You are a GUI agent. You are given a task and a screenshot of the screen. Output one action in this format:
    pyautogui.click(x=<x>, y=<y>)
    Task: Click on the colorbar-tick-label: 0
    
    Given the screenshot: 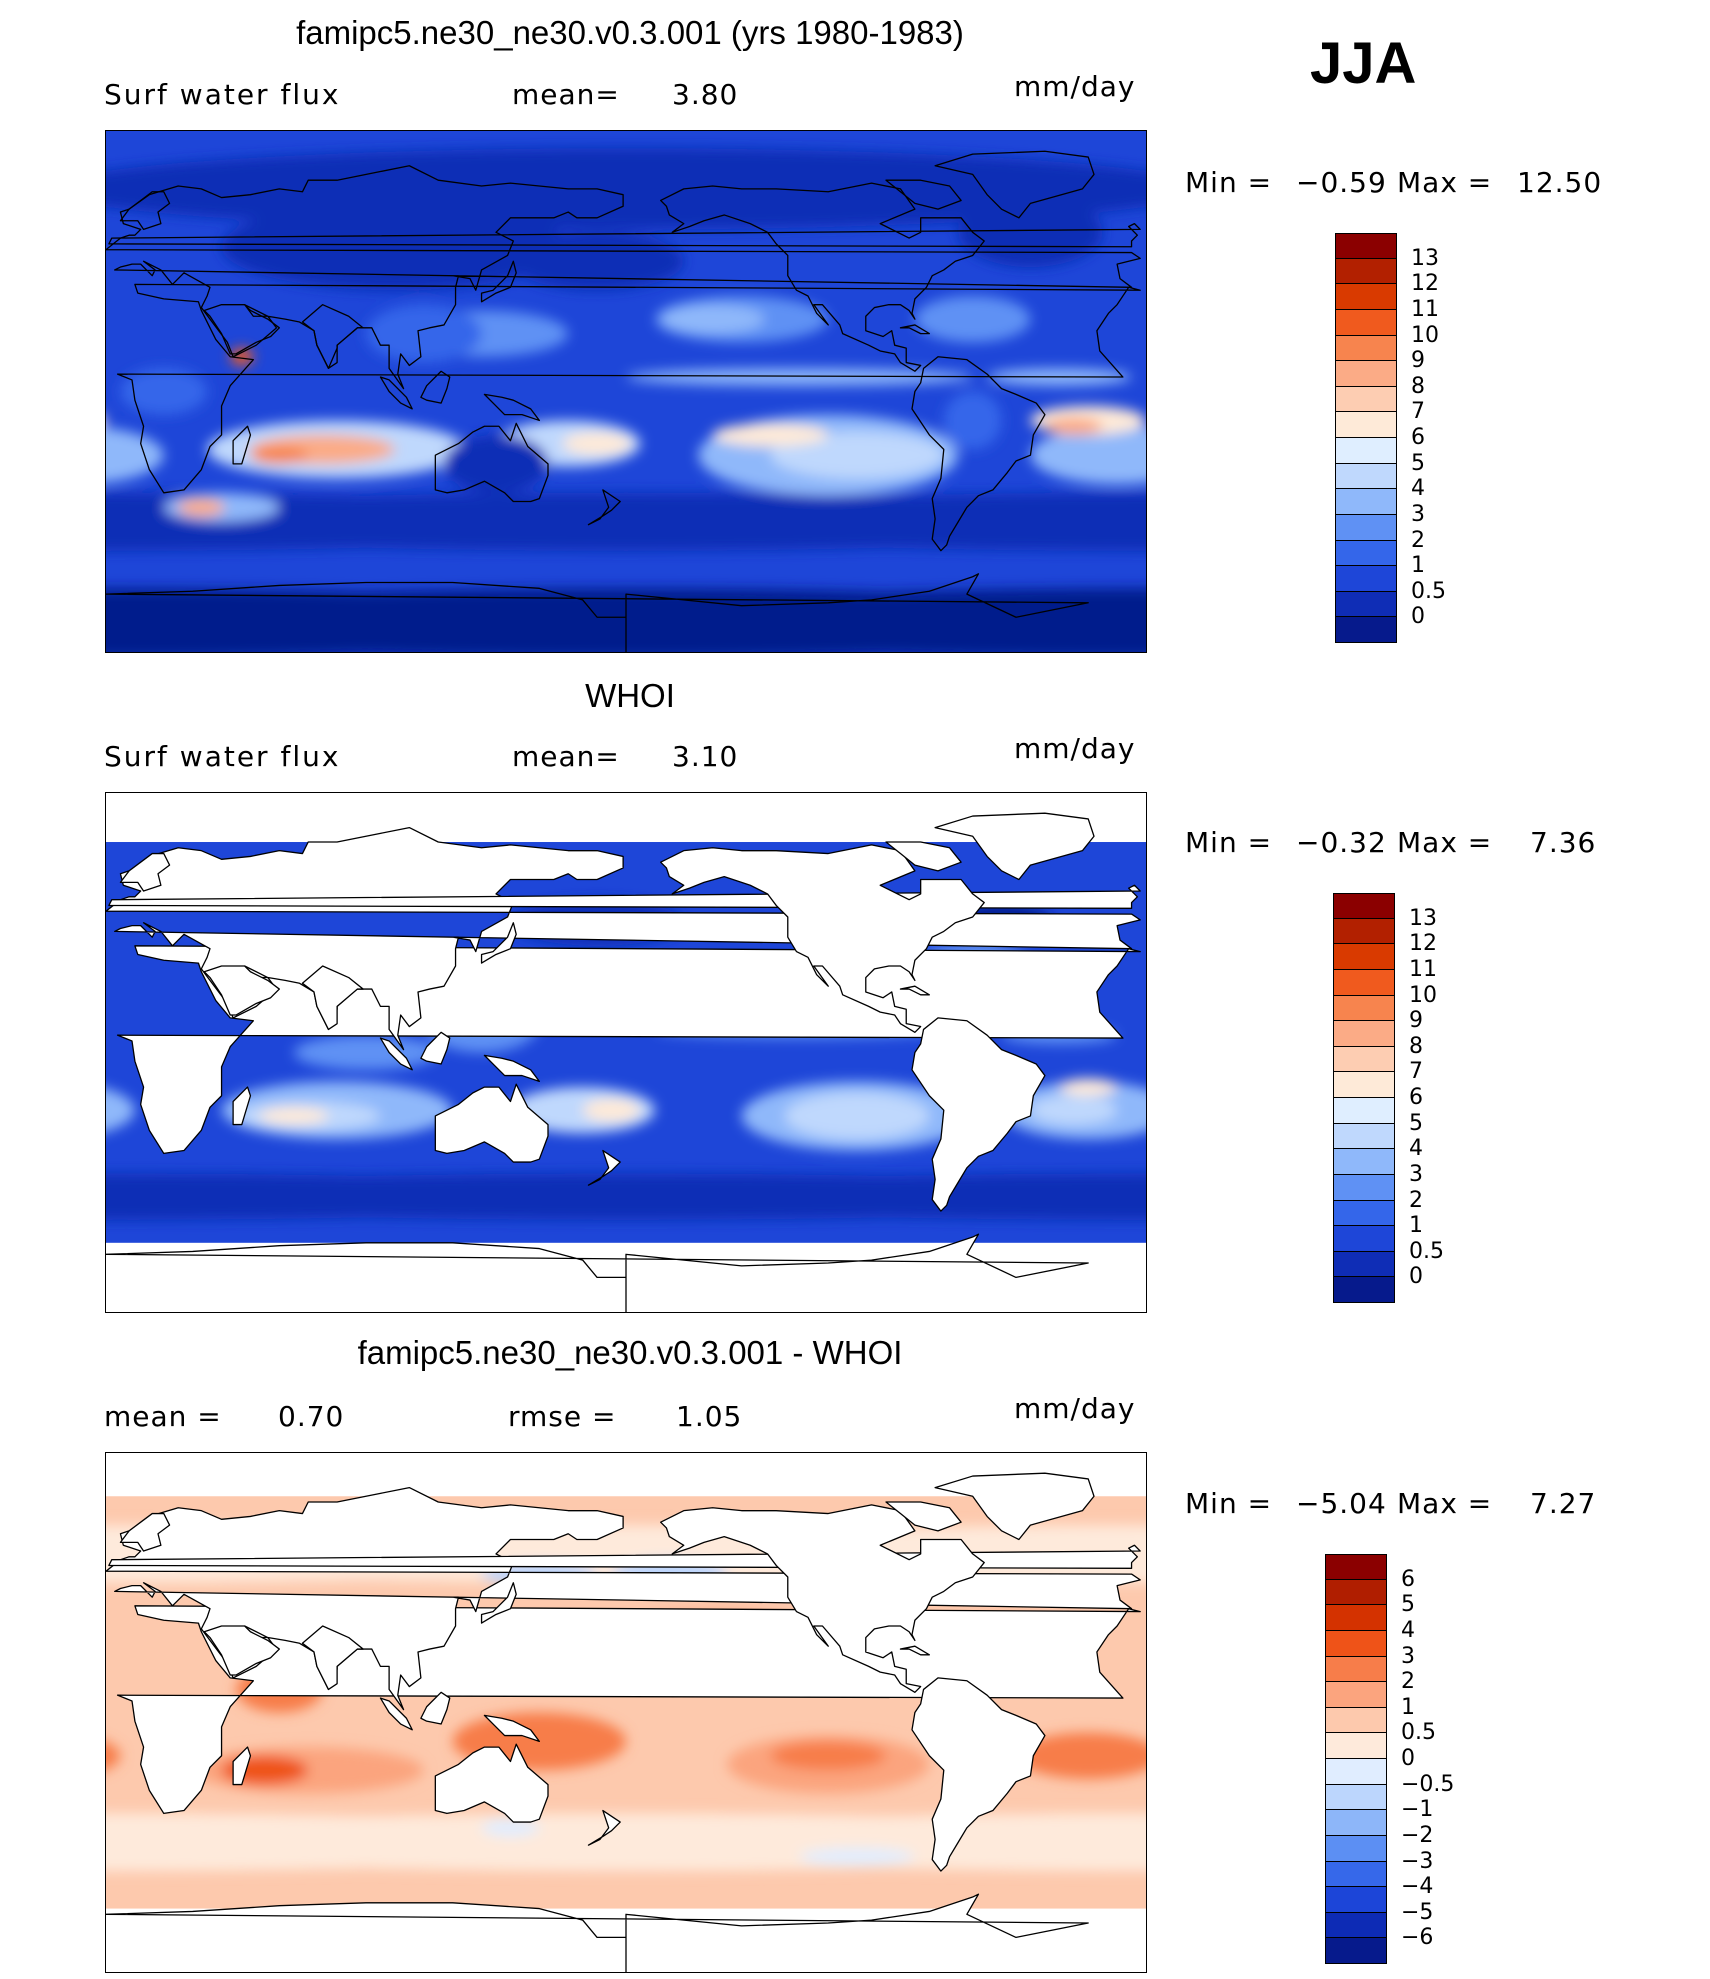 What is the action you would take?
    pyautogui.click(x=1416, y=1277)
    